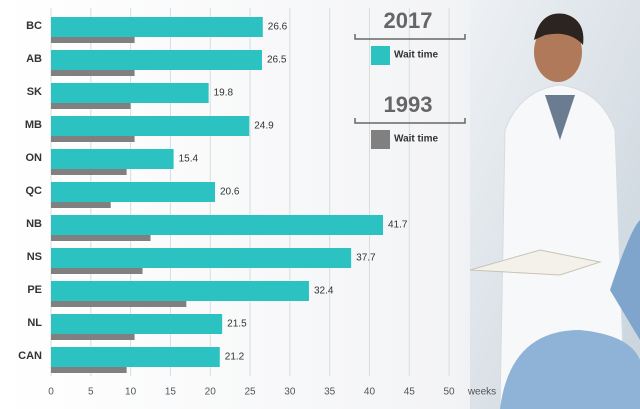  Describe the element at coordinates (481, 392) in the screenshot. I see `x-axis-label: weeks` at that location.